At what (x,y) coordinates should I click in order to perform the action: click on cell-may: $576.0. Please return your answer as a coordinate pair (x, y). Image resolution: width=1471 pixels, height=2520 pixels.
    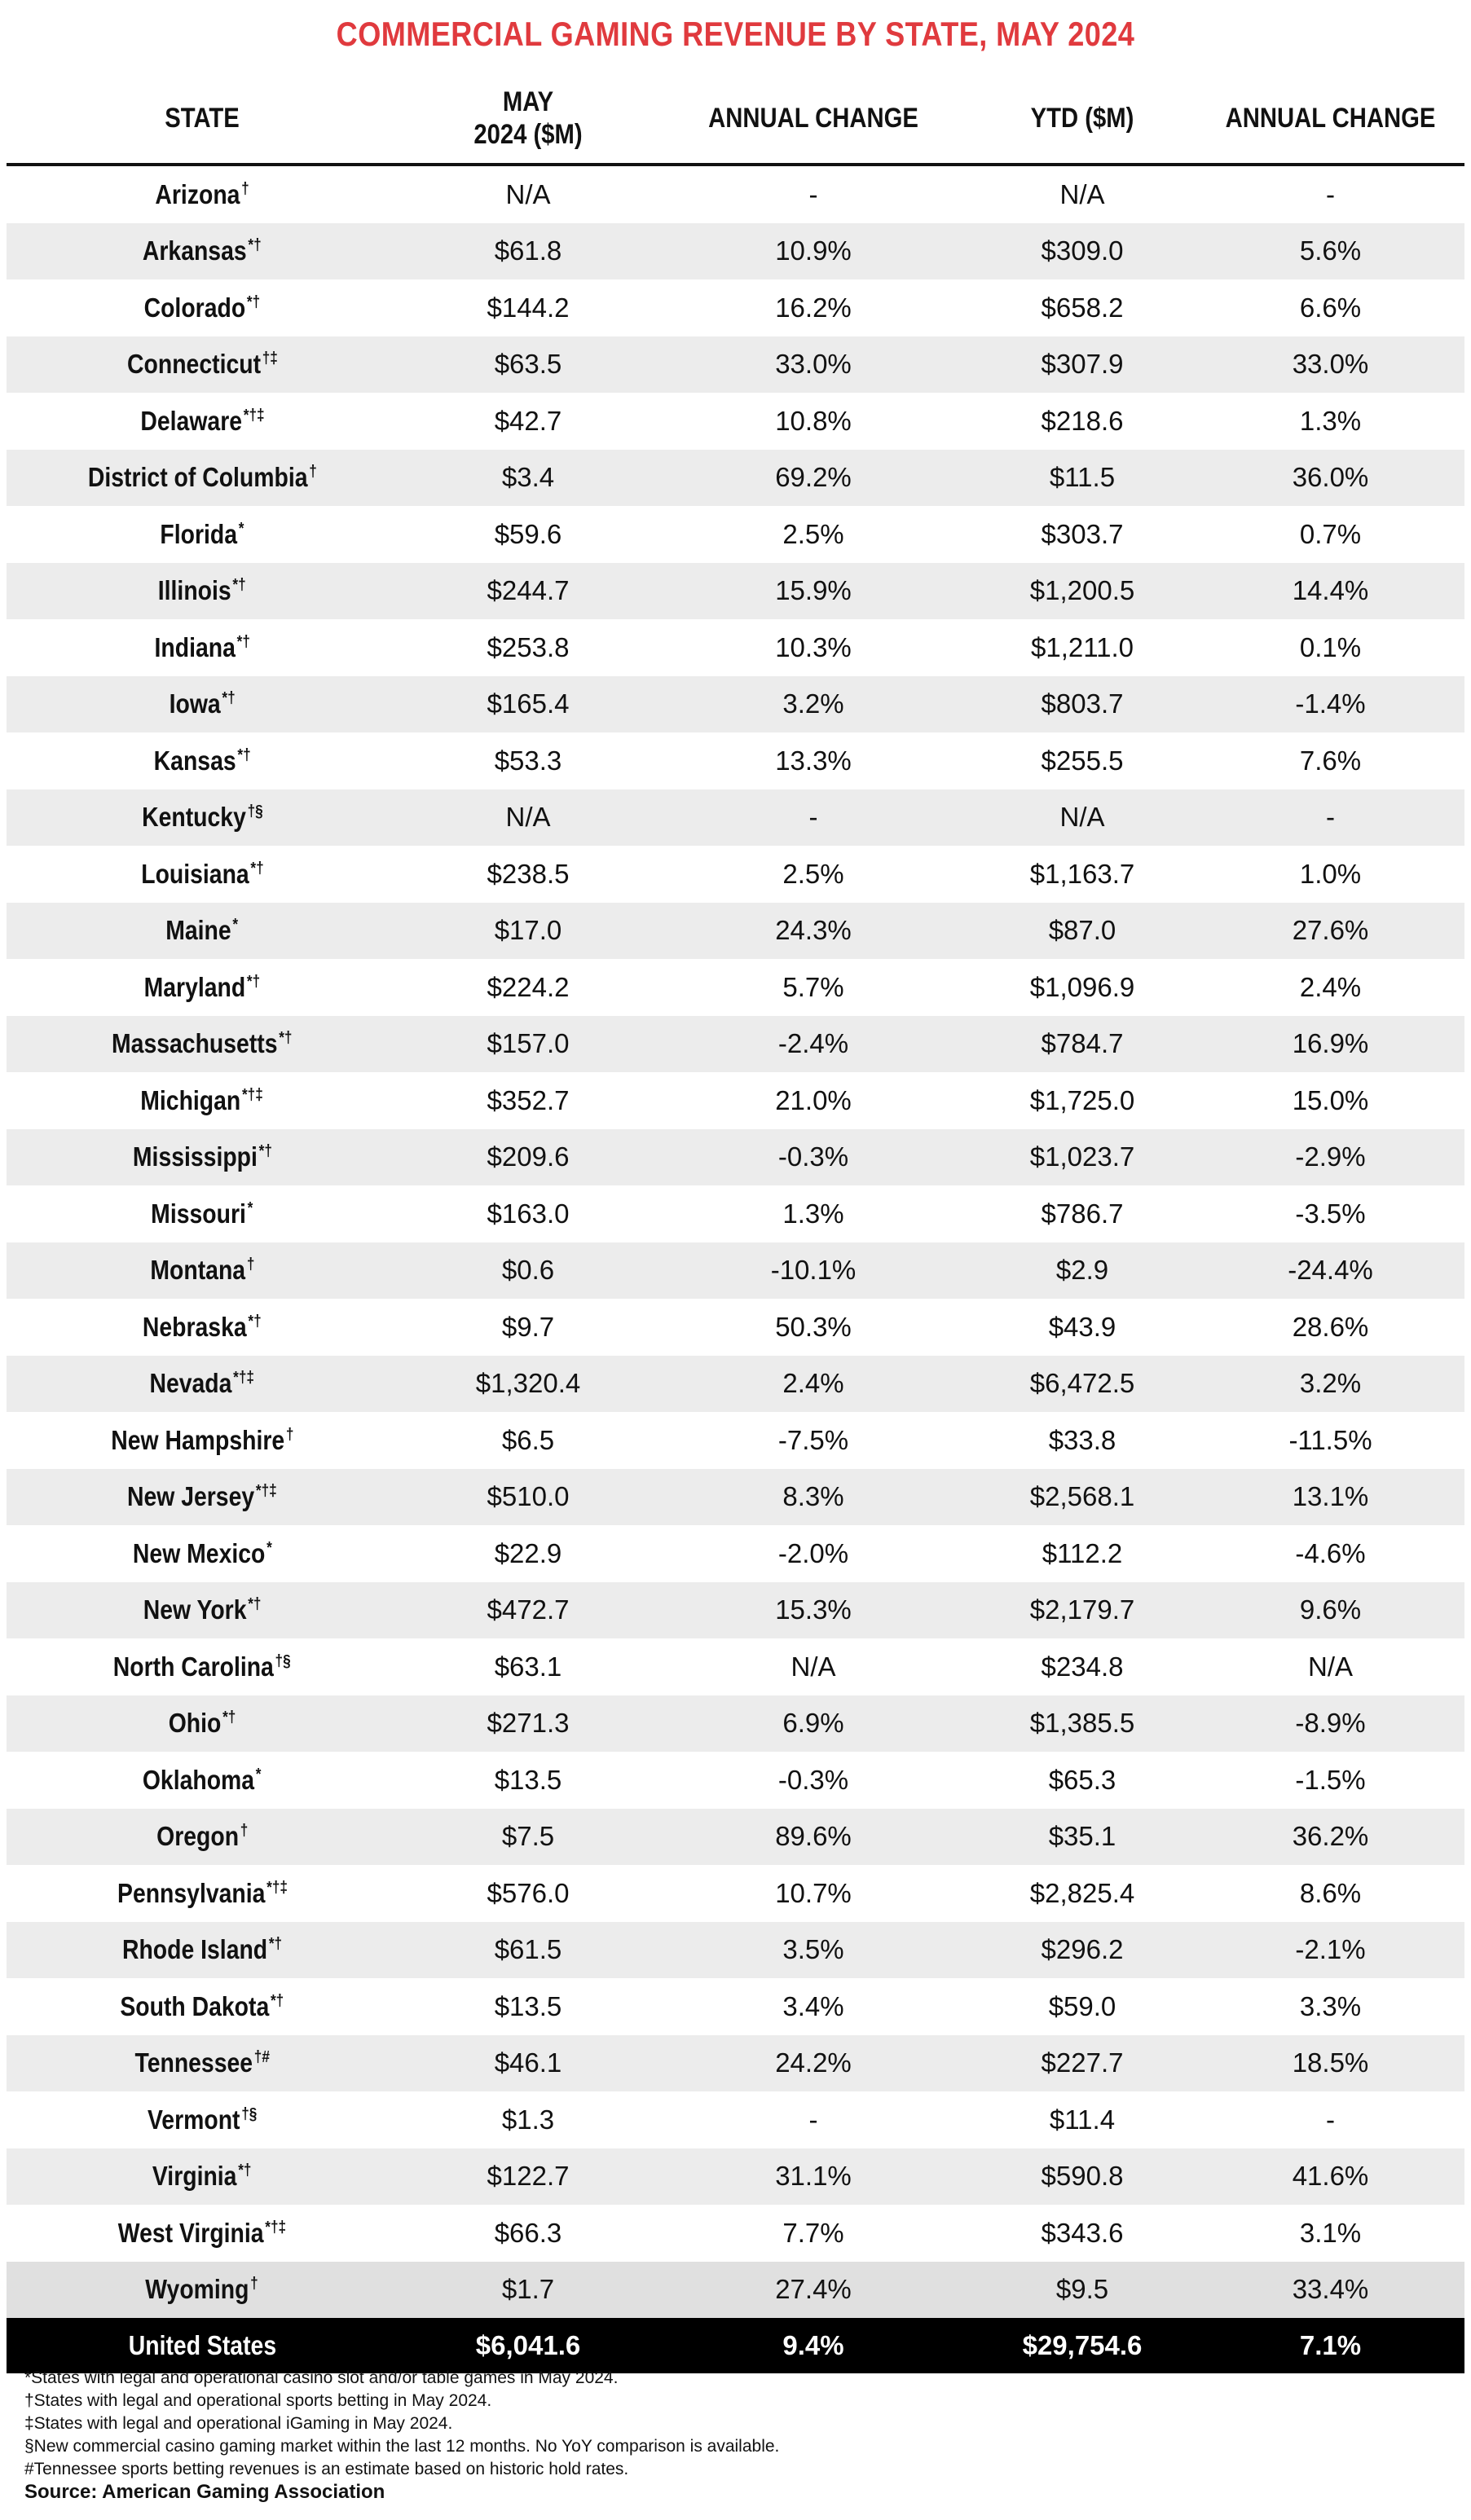
    Looking at the image, I should click on (528, 1893).